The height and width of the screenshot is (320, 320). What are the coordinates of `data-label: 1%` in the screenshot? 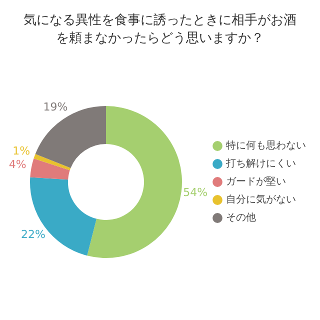 It's located at (21, 151).